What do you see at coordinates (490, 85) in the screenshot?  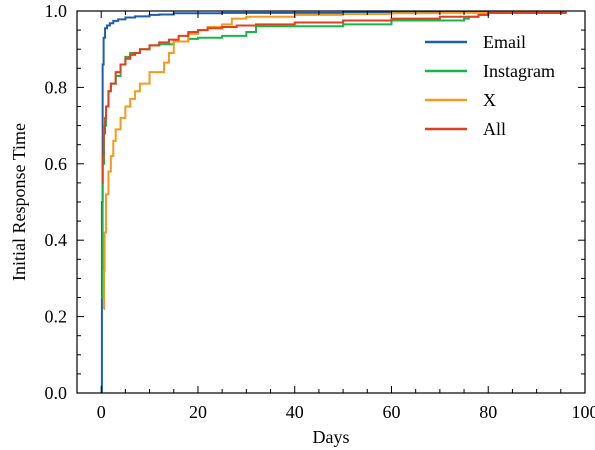 I see `legend: Email Instagram X All` at bounding box center [490, 85].